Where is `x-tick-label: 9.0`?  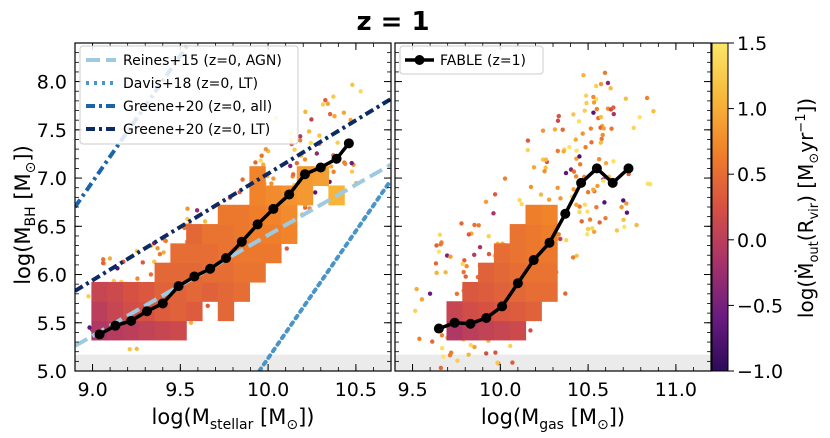 x-tick-label: 9.0 is located at coordinates (92, 390).